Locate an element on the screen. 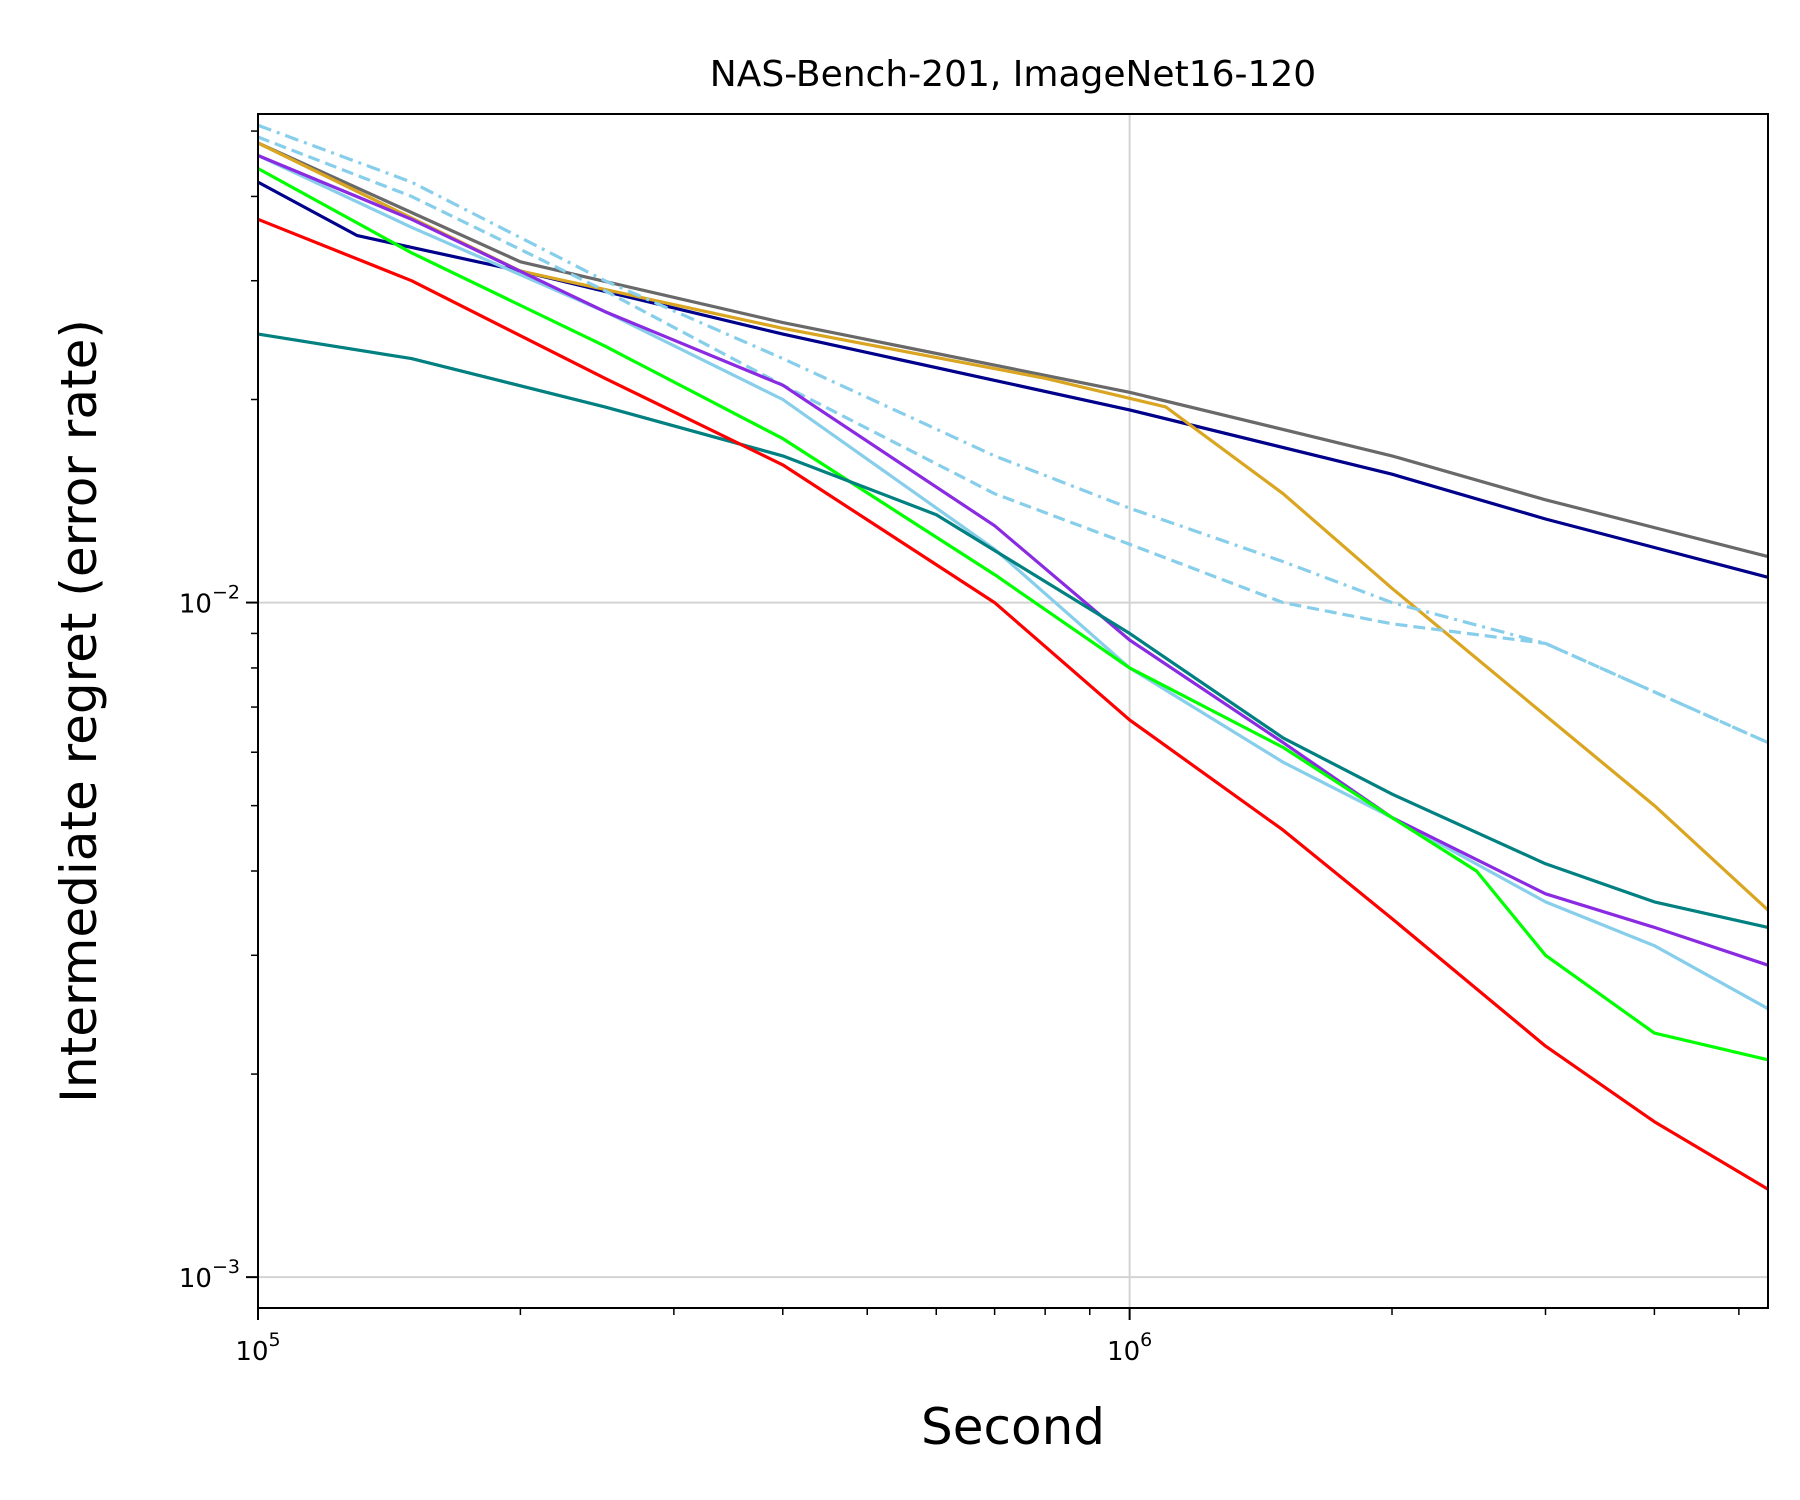  x-axis-title: Second is located at coordinates (1013, 1427).